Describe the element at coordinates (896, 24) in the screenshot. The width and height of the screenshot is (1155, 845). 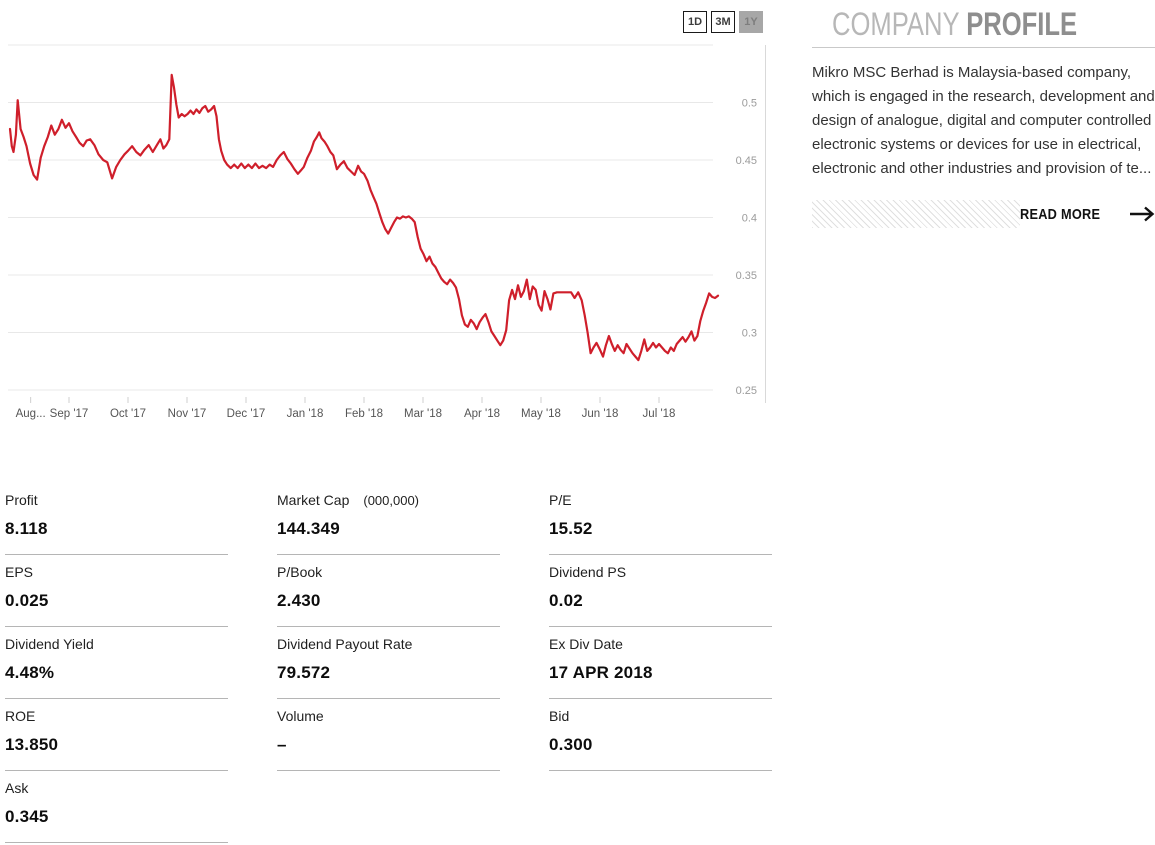
I see `heading-word-company: COMPANY` at that location.